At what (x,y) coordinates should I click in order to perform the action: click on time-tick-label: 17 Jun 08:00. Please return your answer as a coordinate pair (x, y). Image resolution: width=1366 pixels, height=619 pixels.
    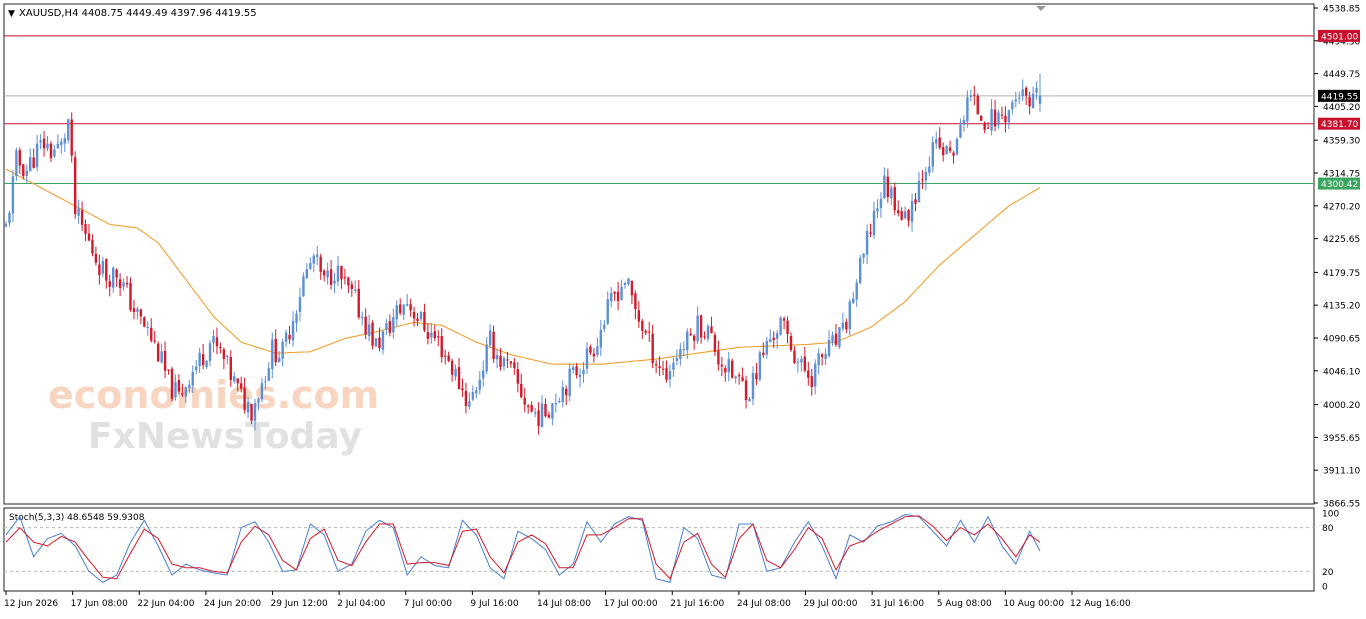
    Looking at the image, I should click on (99, 604).